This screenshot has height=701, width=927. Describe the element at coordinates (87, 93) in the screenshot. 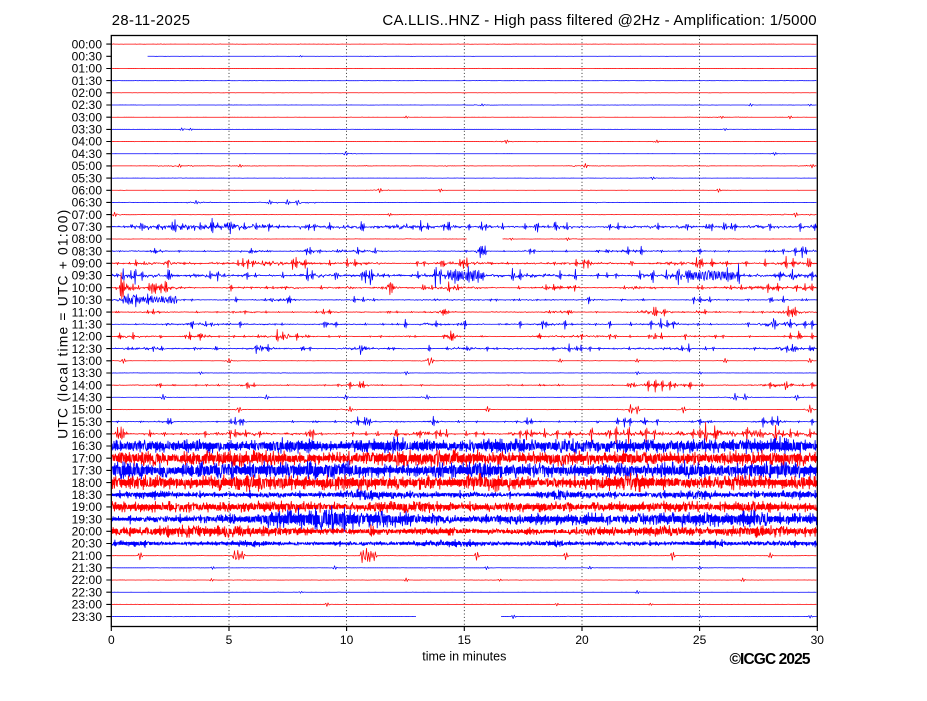

I see `svg-text: 02:00` at that location.